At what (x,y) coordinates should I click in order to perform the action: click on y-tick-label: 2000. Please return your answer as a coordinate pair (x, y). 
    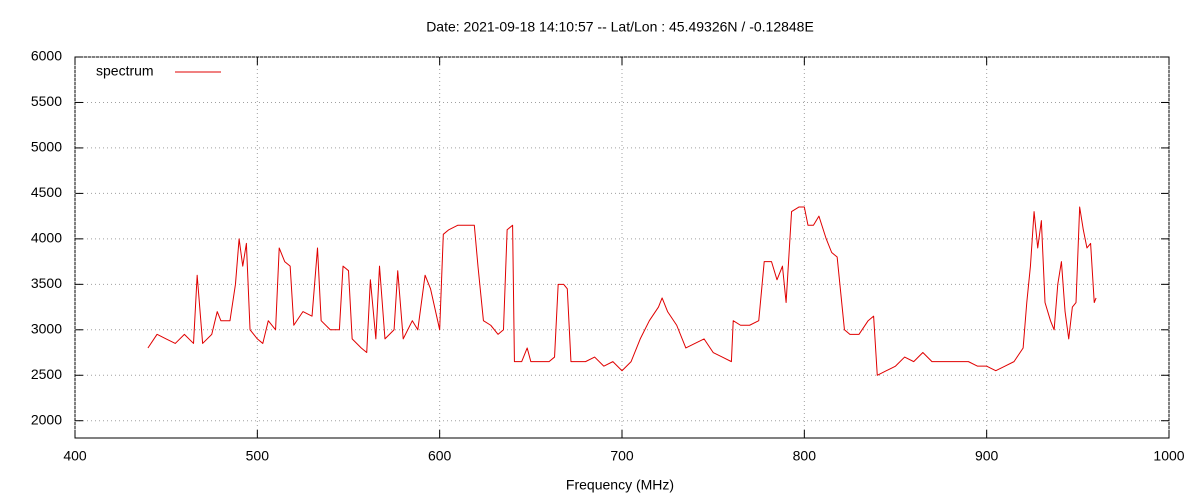
    Looking at the image, I should click on (46, 419).